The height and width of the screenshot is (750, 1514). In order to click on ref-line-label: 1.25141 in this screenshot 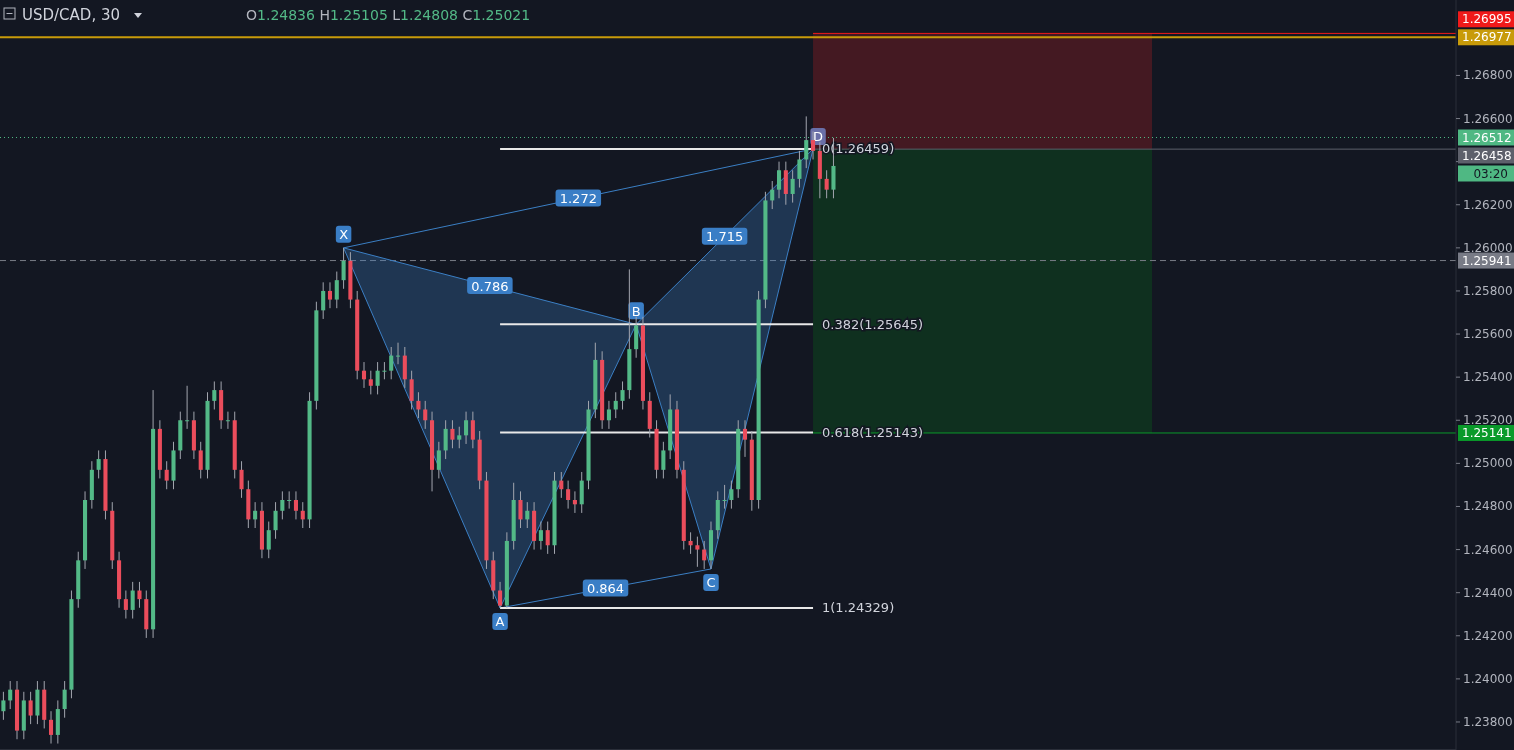, I will do `click(1487, 432)`.